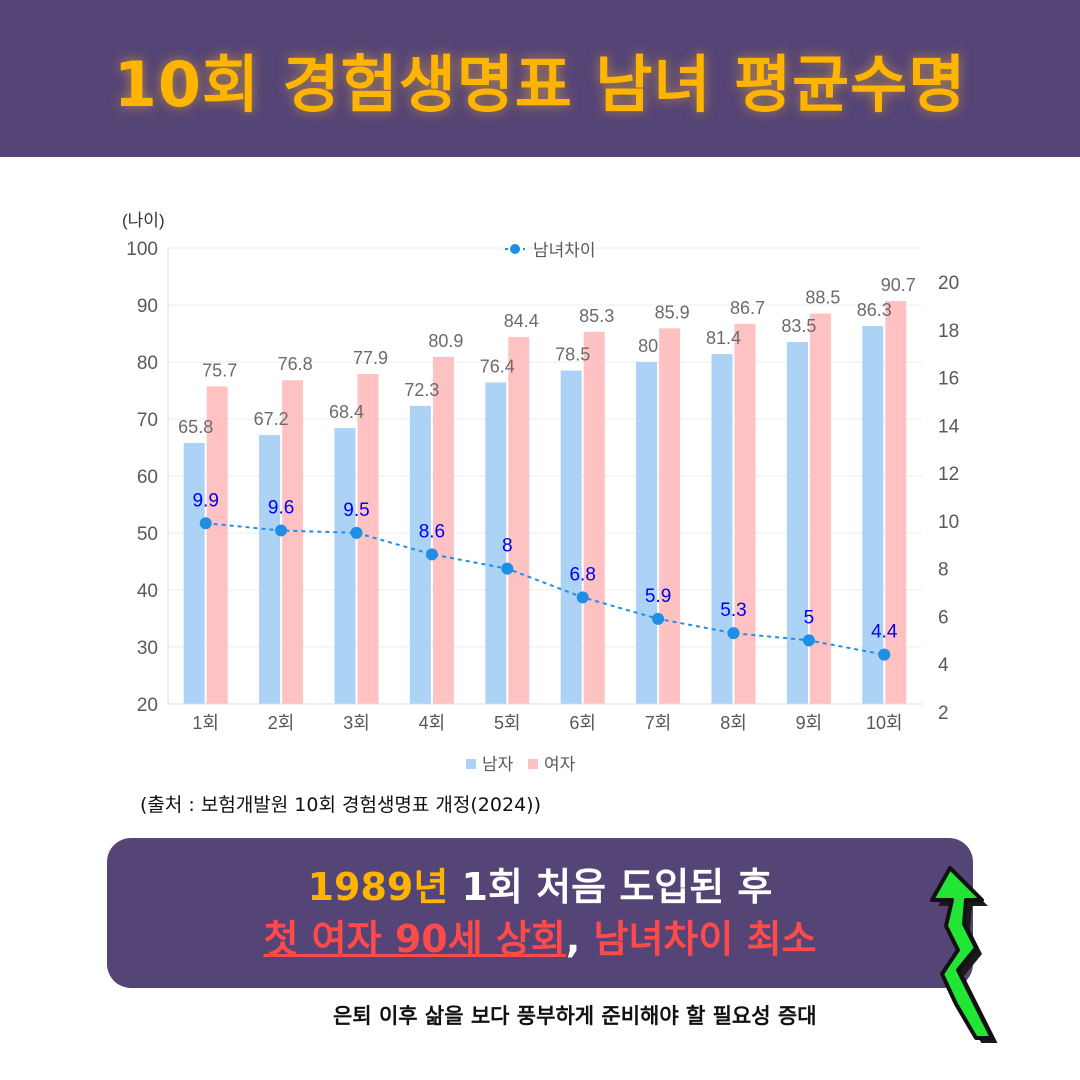 This screenshot has width=1080, height=1080. Describe the element at coordinates (147, 420) in the screenshot. I see `y-tick-label: 70` at that location.